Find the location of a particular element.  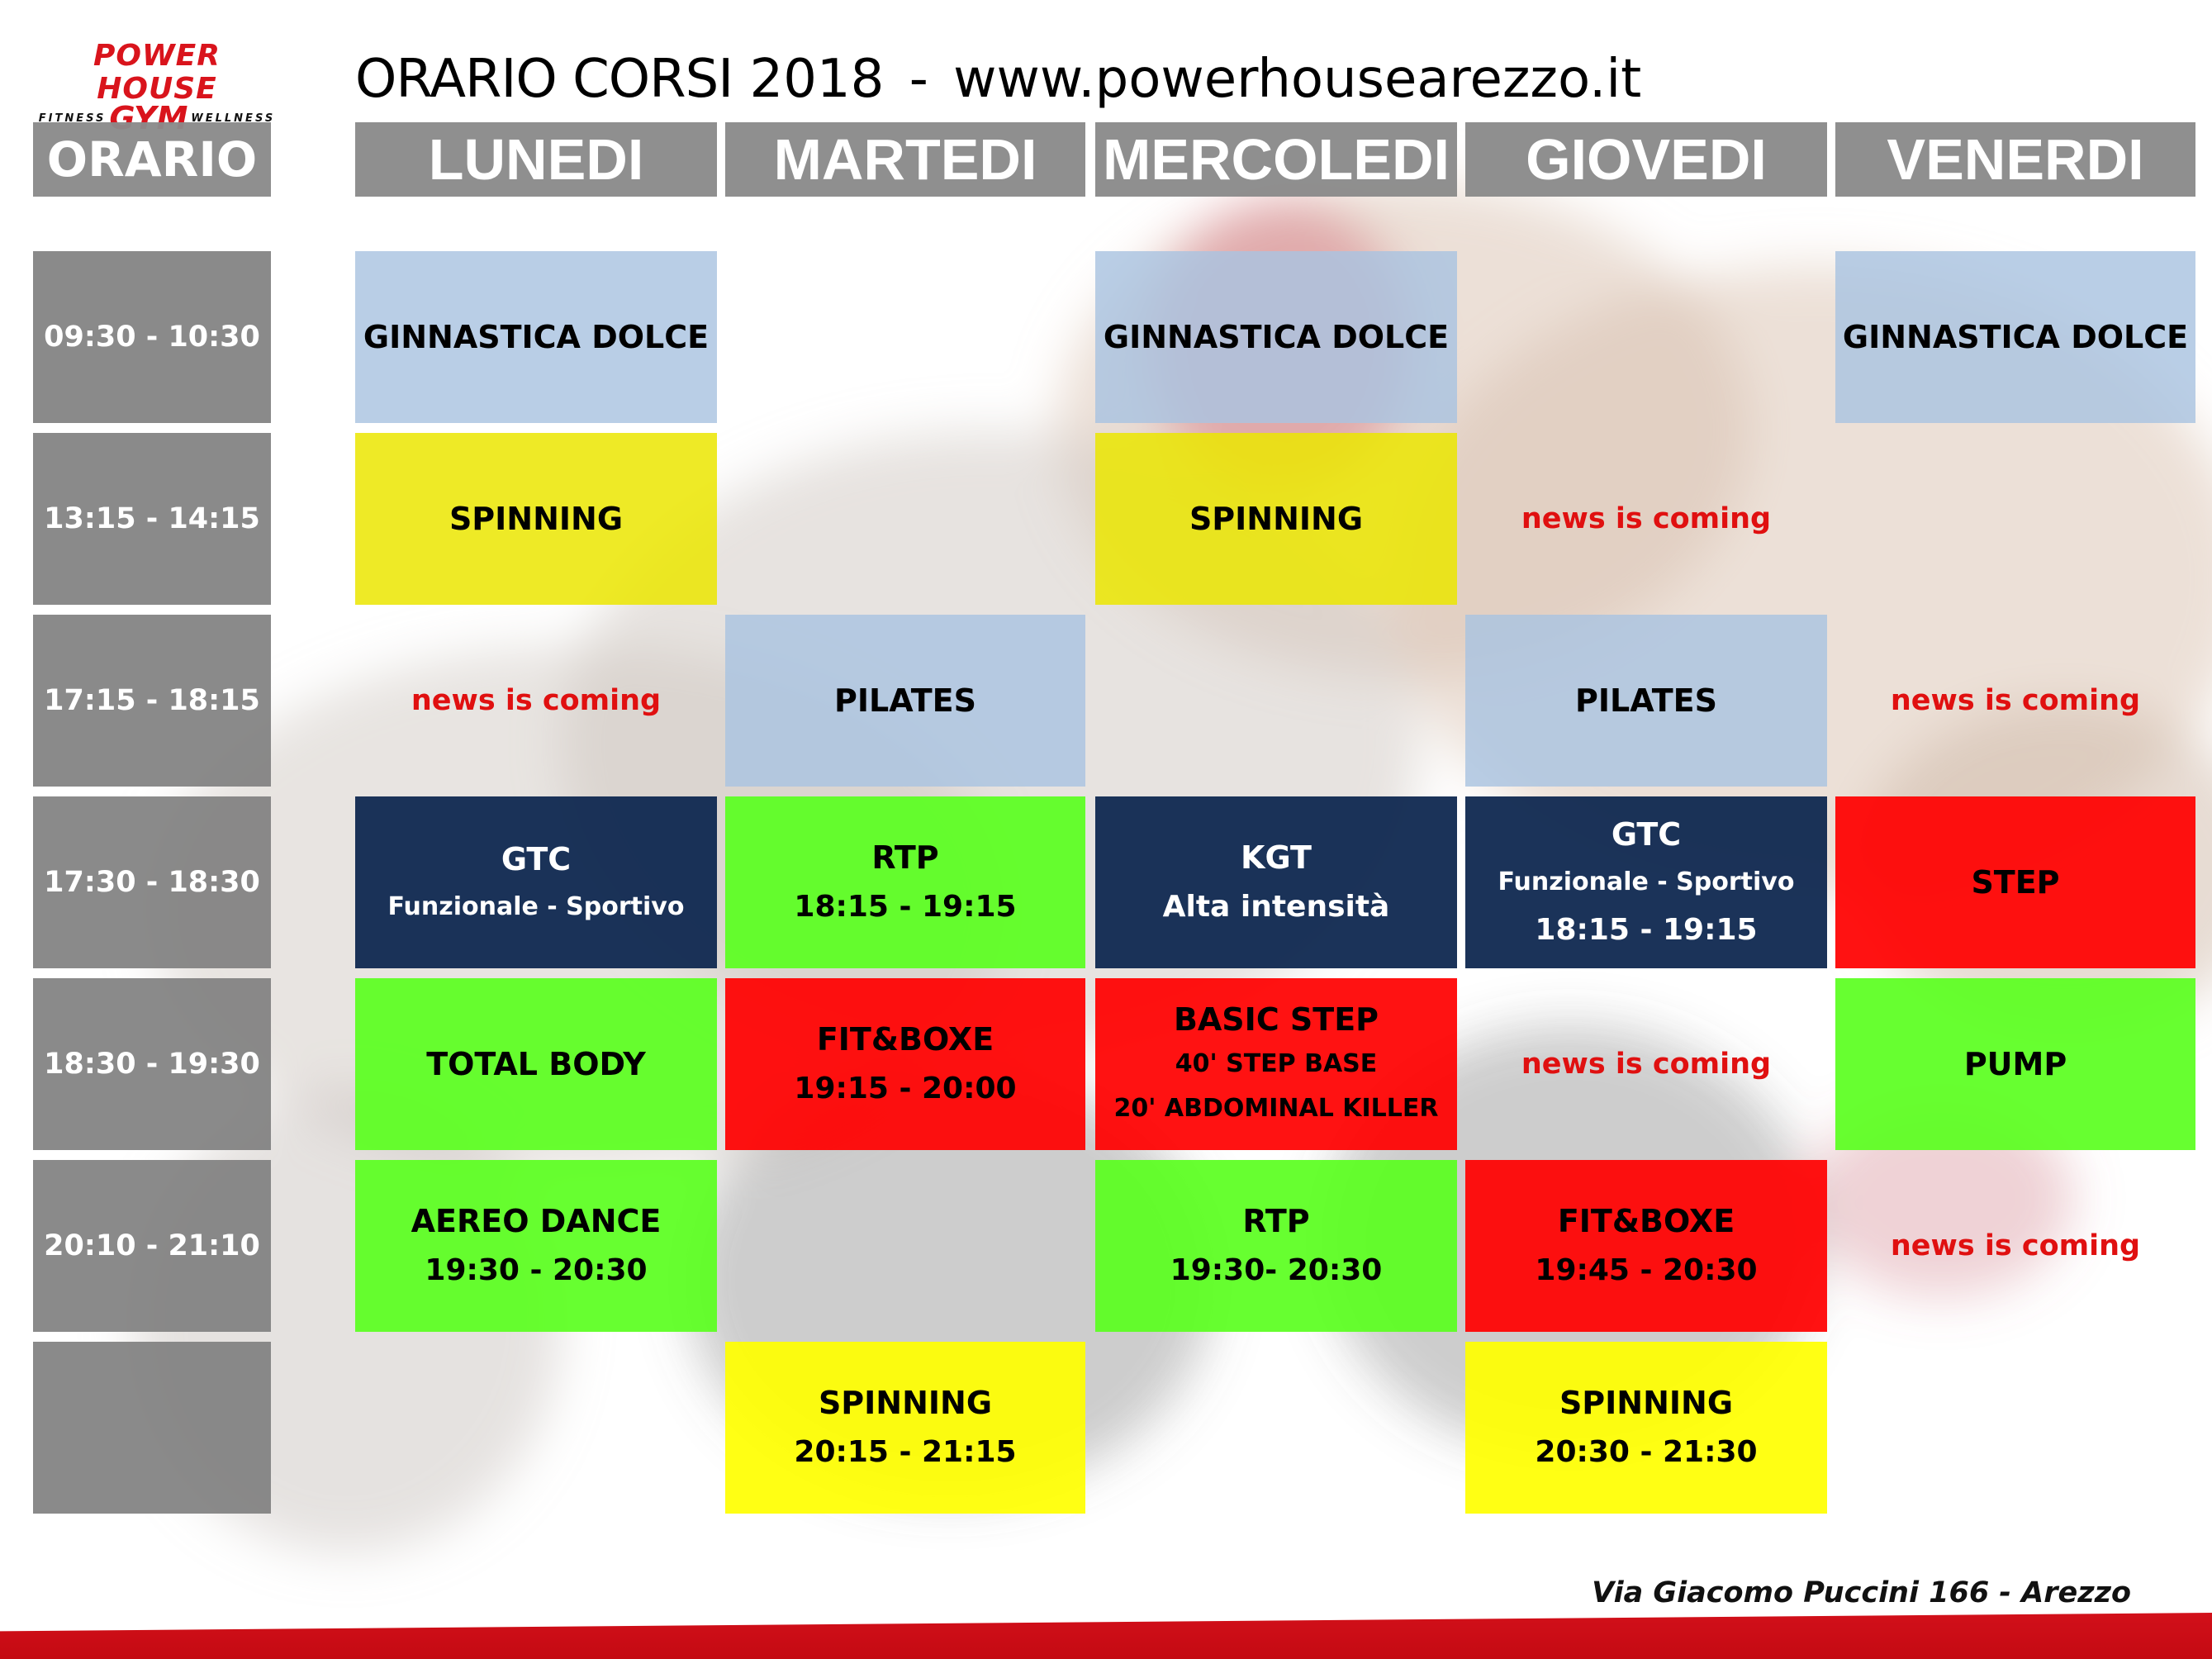

class-cell: AEREO DANCE 19:30 - 20:30 is located at coordinates (536, 1246).